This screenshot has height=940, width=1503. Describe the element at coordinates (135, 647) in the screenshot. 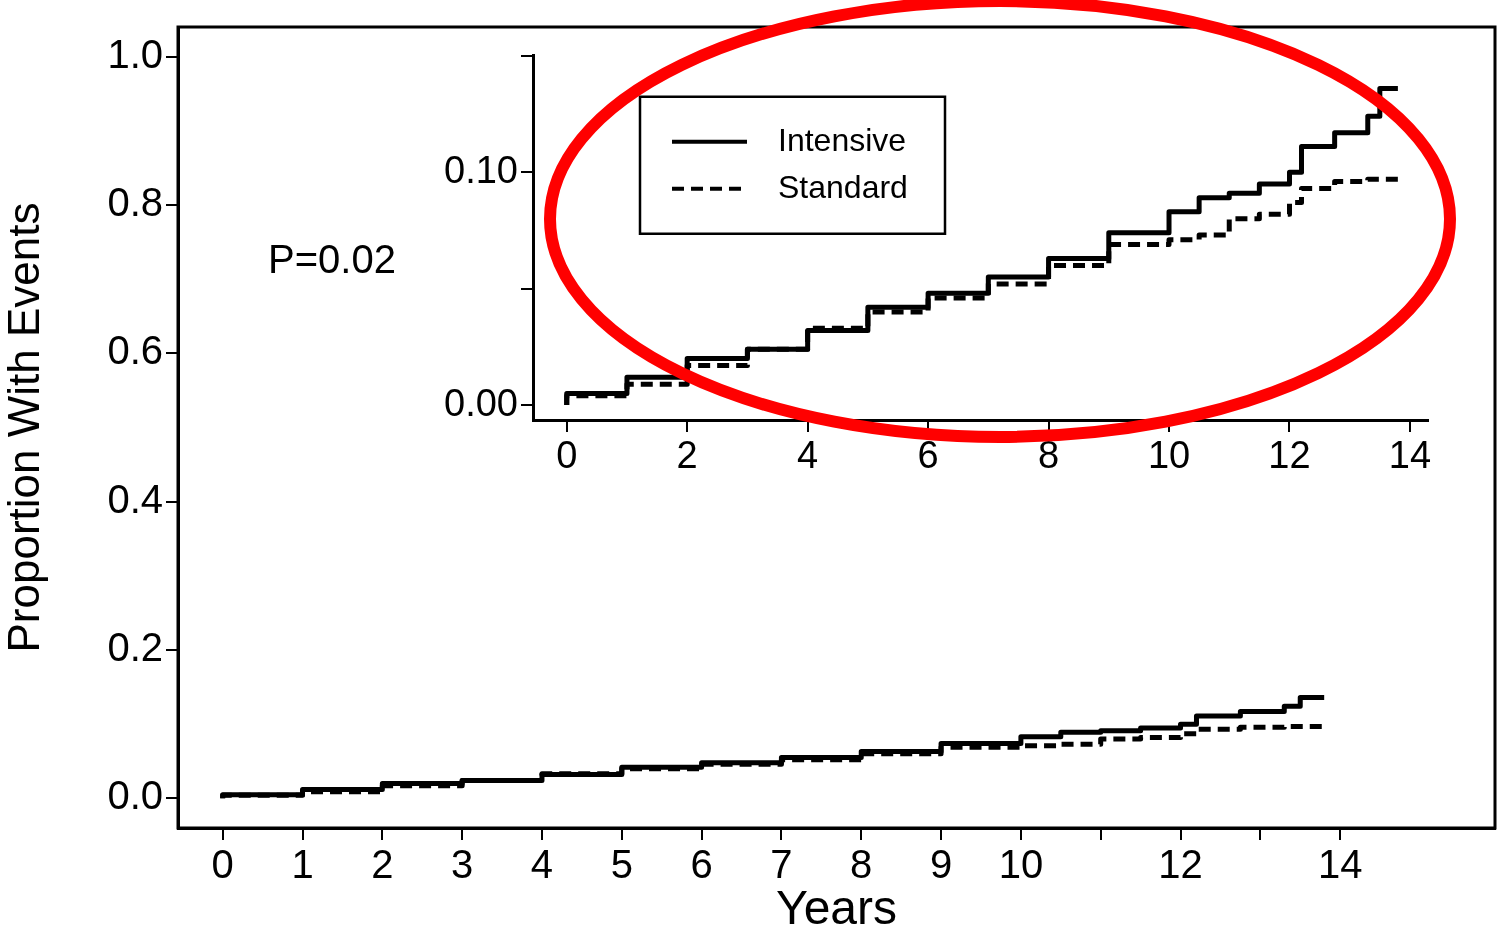

I see `y-tick-label: 0.2` at that location.